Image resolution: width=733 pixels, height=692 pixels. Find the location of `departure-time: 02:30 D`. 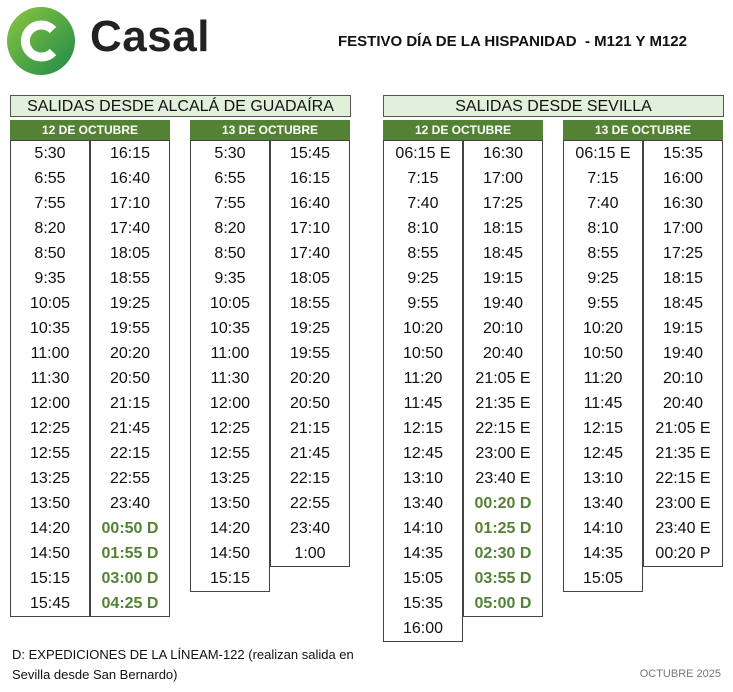

departure-time: 02:30 D is located at coordinates (503, 553).